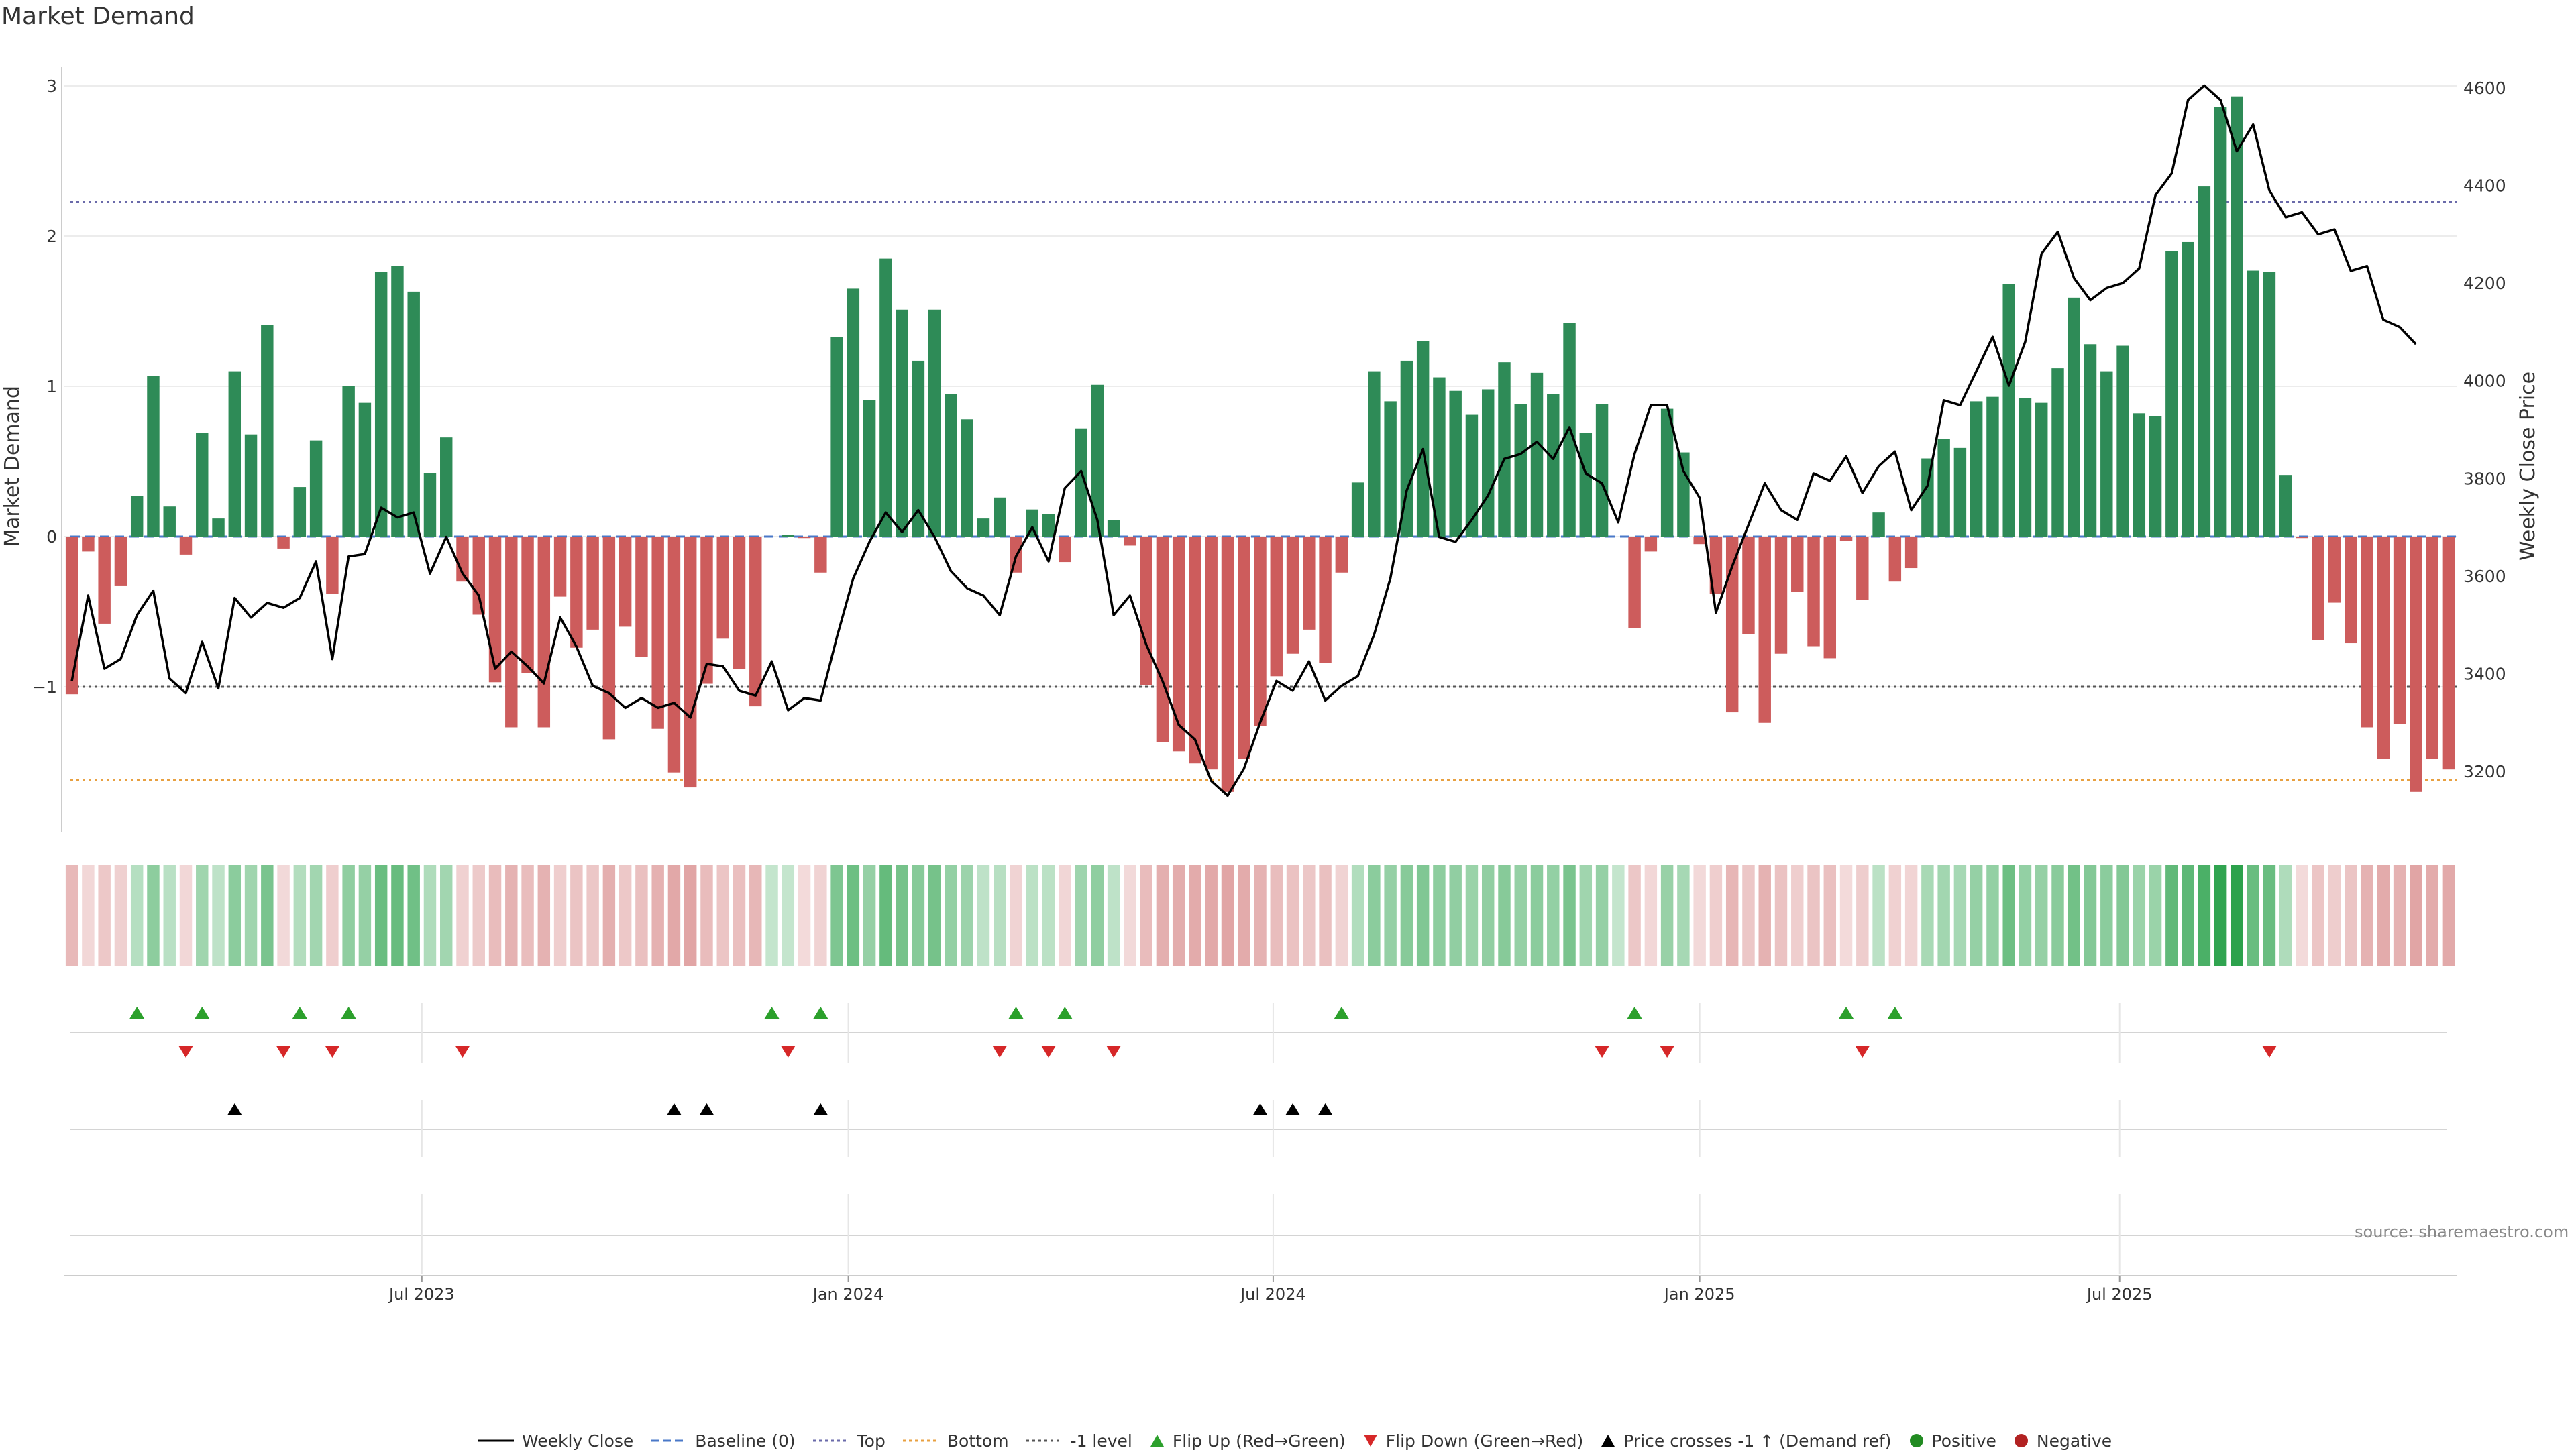 This screenshot has height=1454, width=2576. Describe the element at coordinates (51, 236) in the screenshot. I see `y-tick-left: 2` at that location.